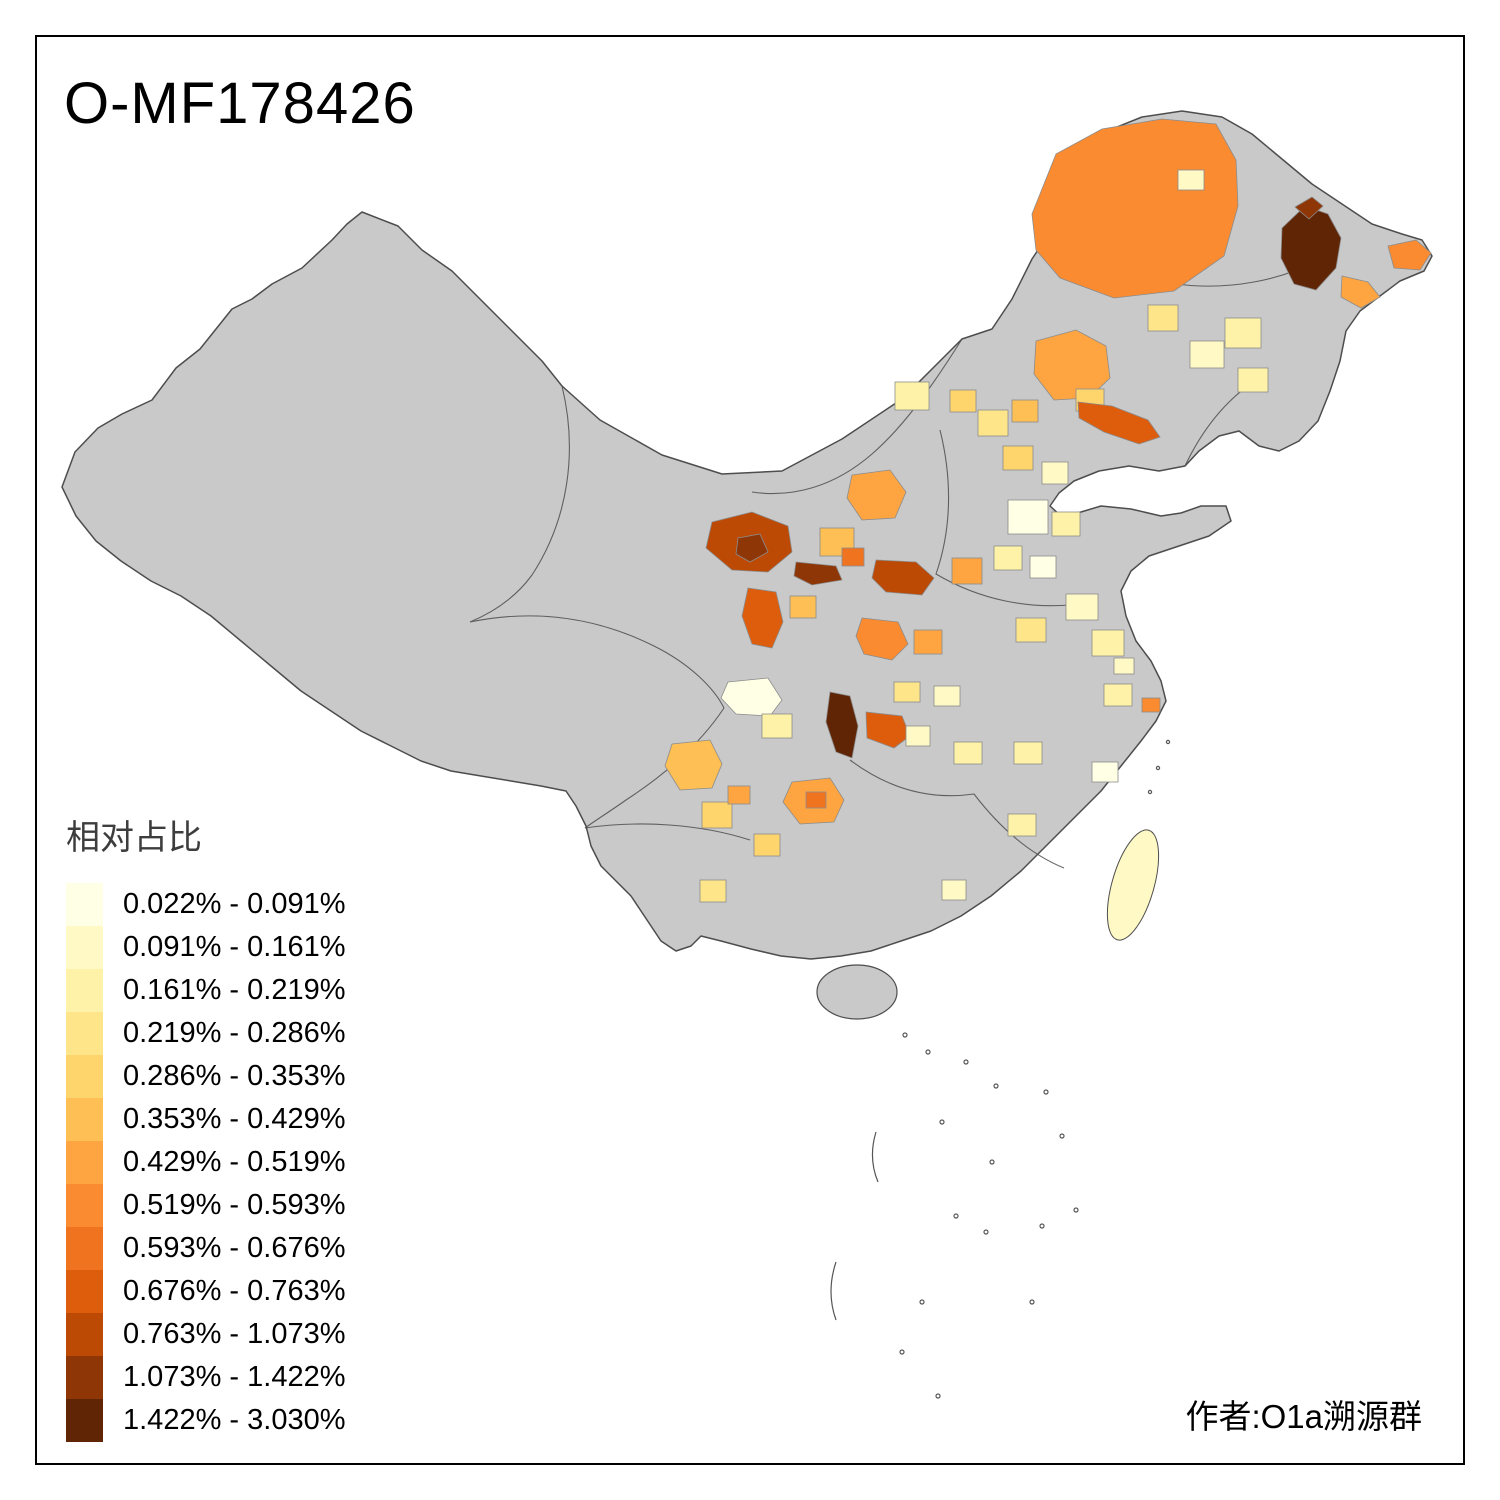 The image size is (1500, 1500). I want to click on legend-label: 0.353% - 0.429%, so click(234, 1119).